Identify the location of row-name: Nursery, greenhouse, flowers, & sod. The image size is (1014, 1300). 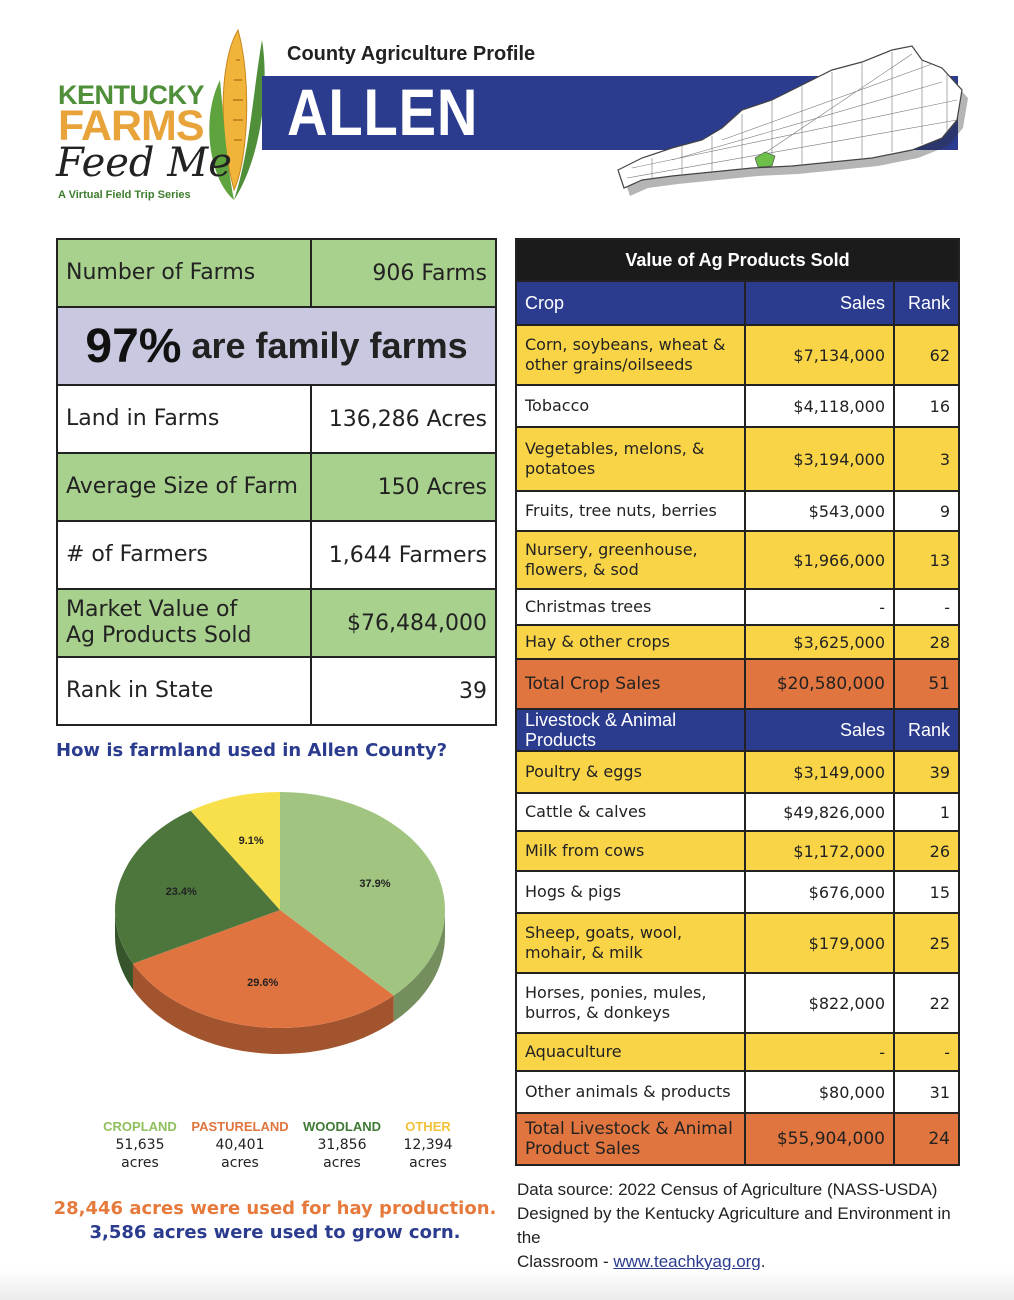
(631, 560).